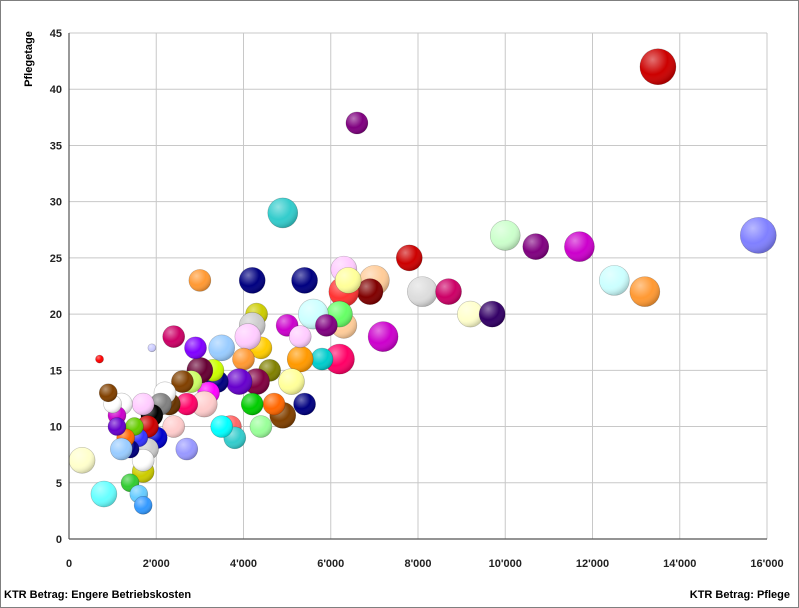 This screenshot has height=608, width=799. I want to click on y-tick-label: 15, so click(56, 371).